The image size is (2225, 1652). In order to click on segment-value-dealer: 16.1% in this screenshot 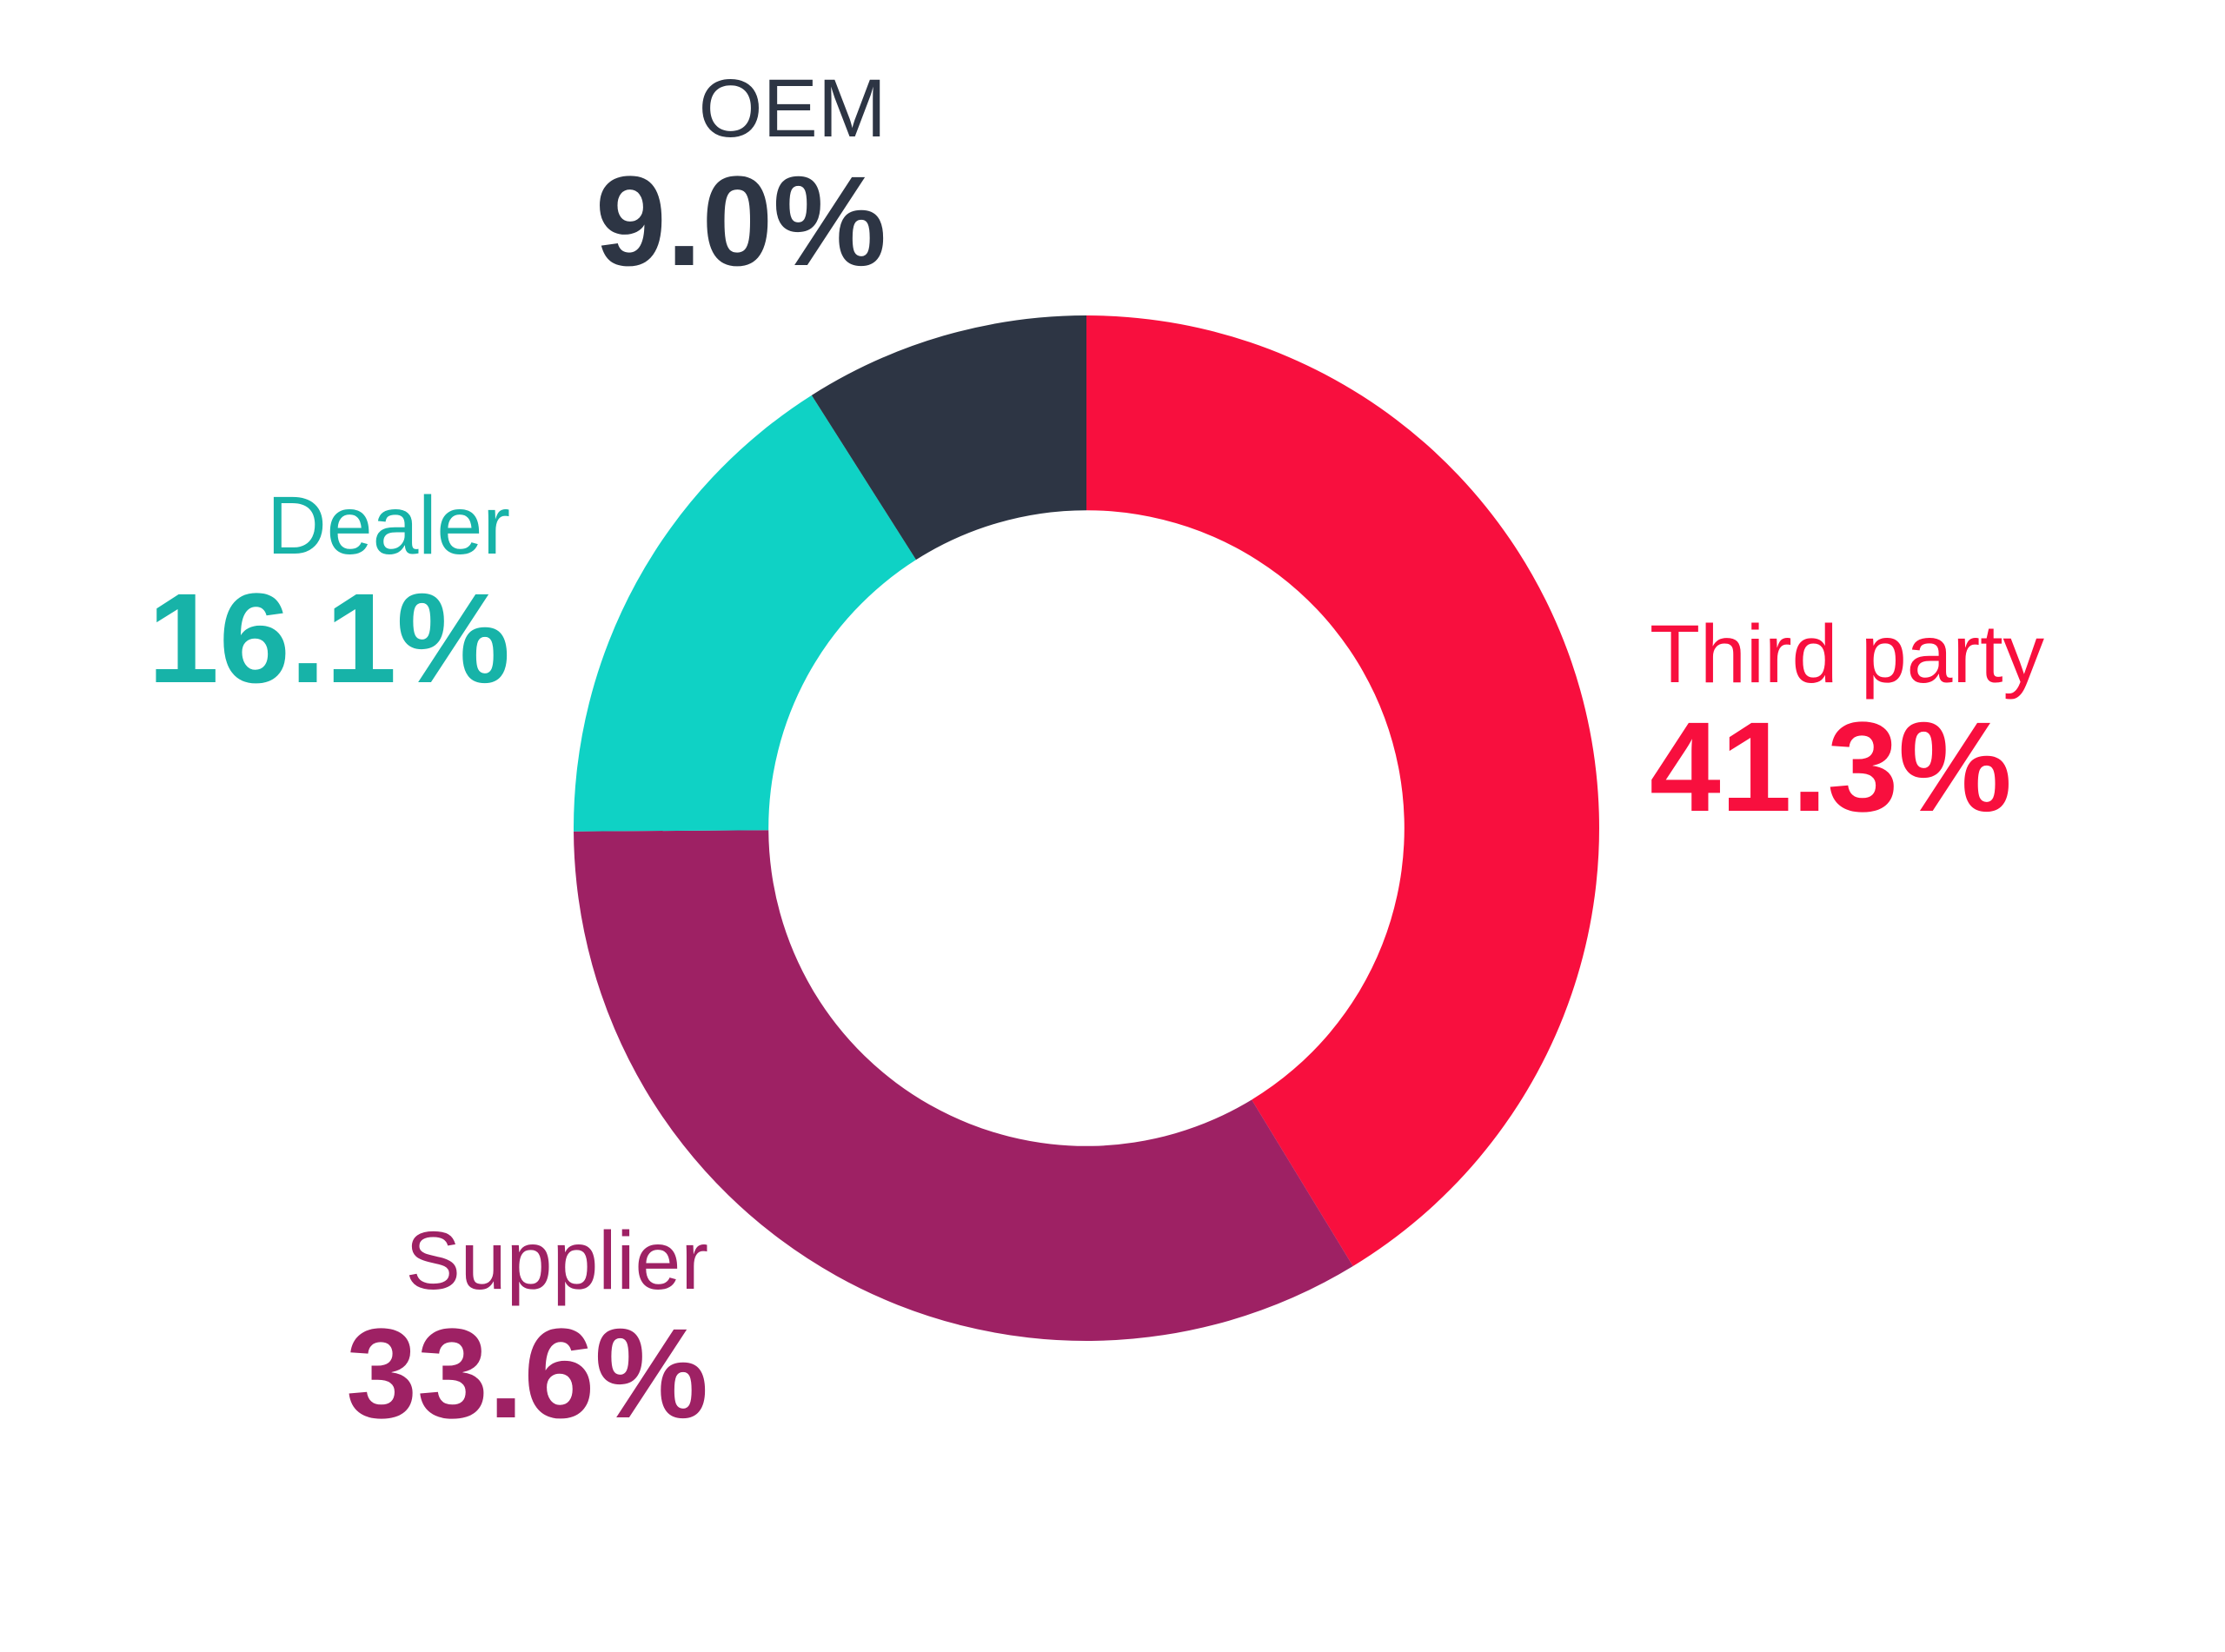, I will do `click(329, 639)`.